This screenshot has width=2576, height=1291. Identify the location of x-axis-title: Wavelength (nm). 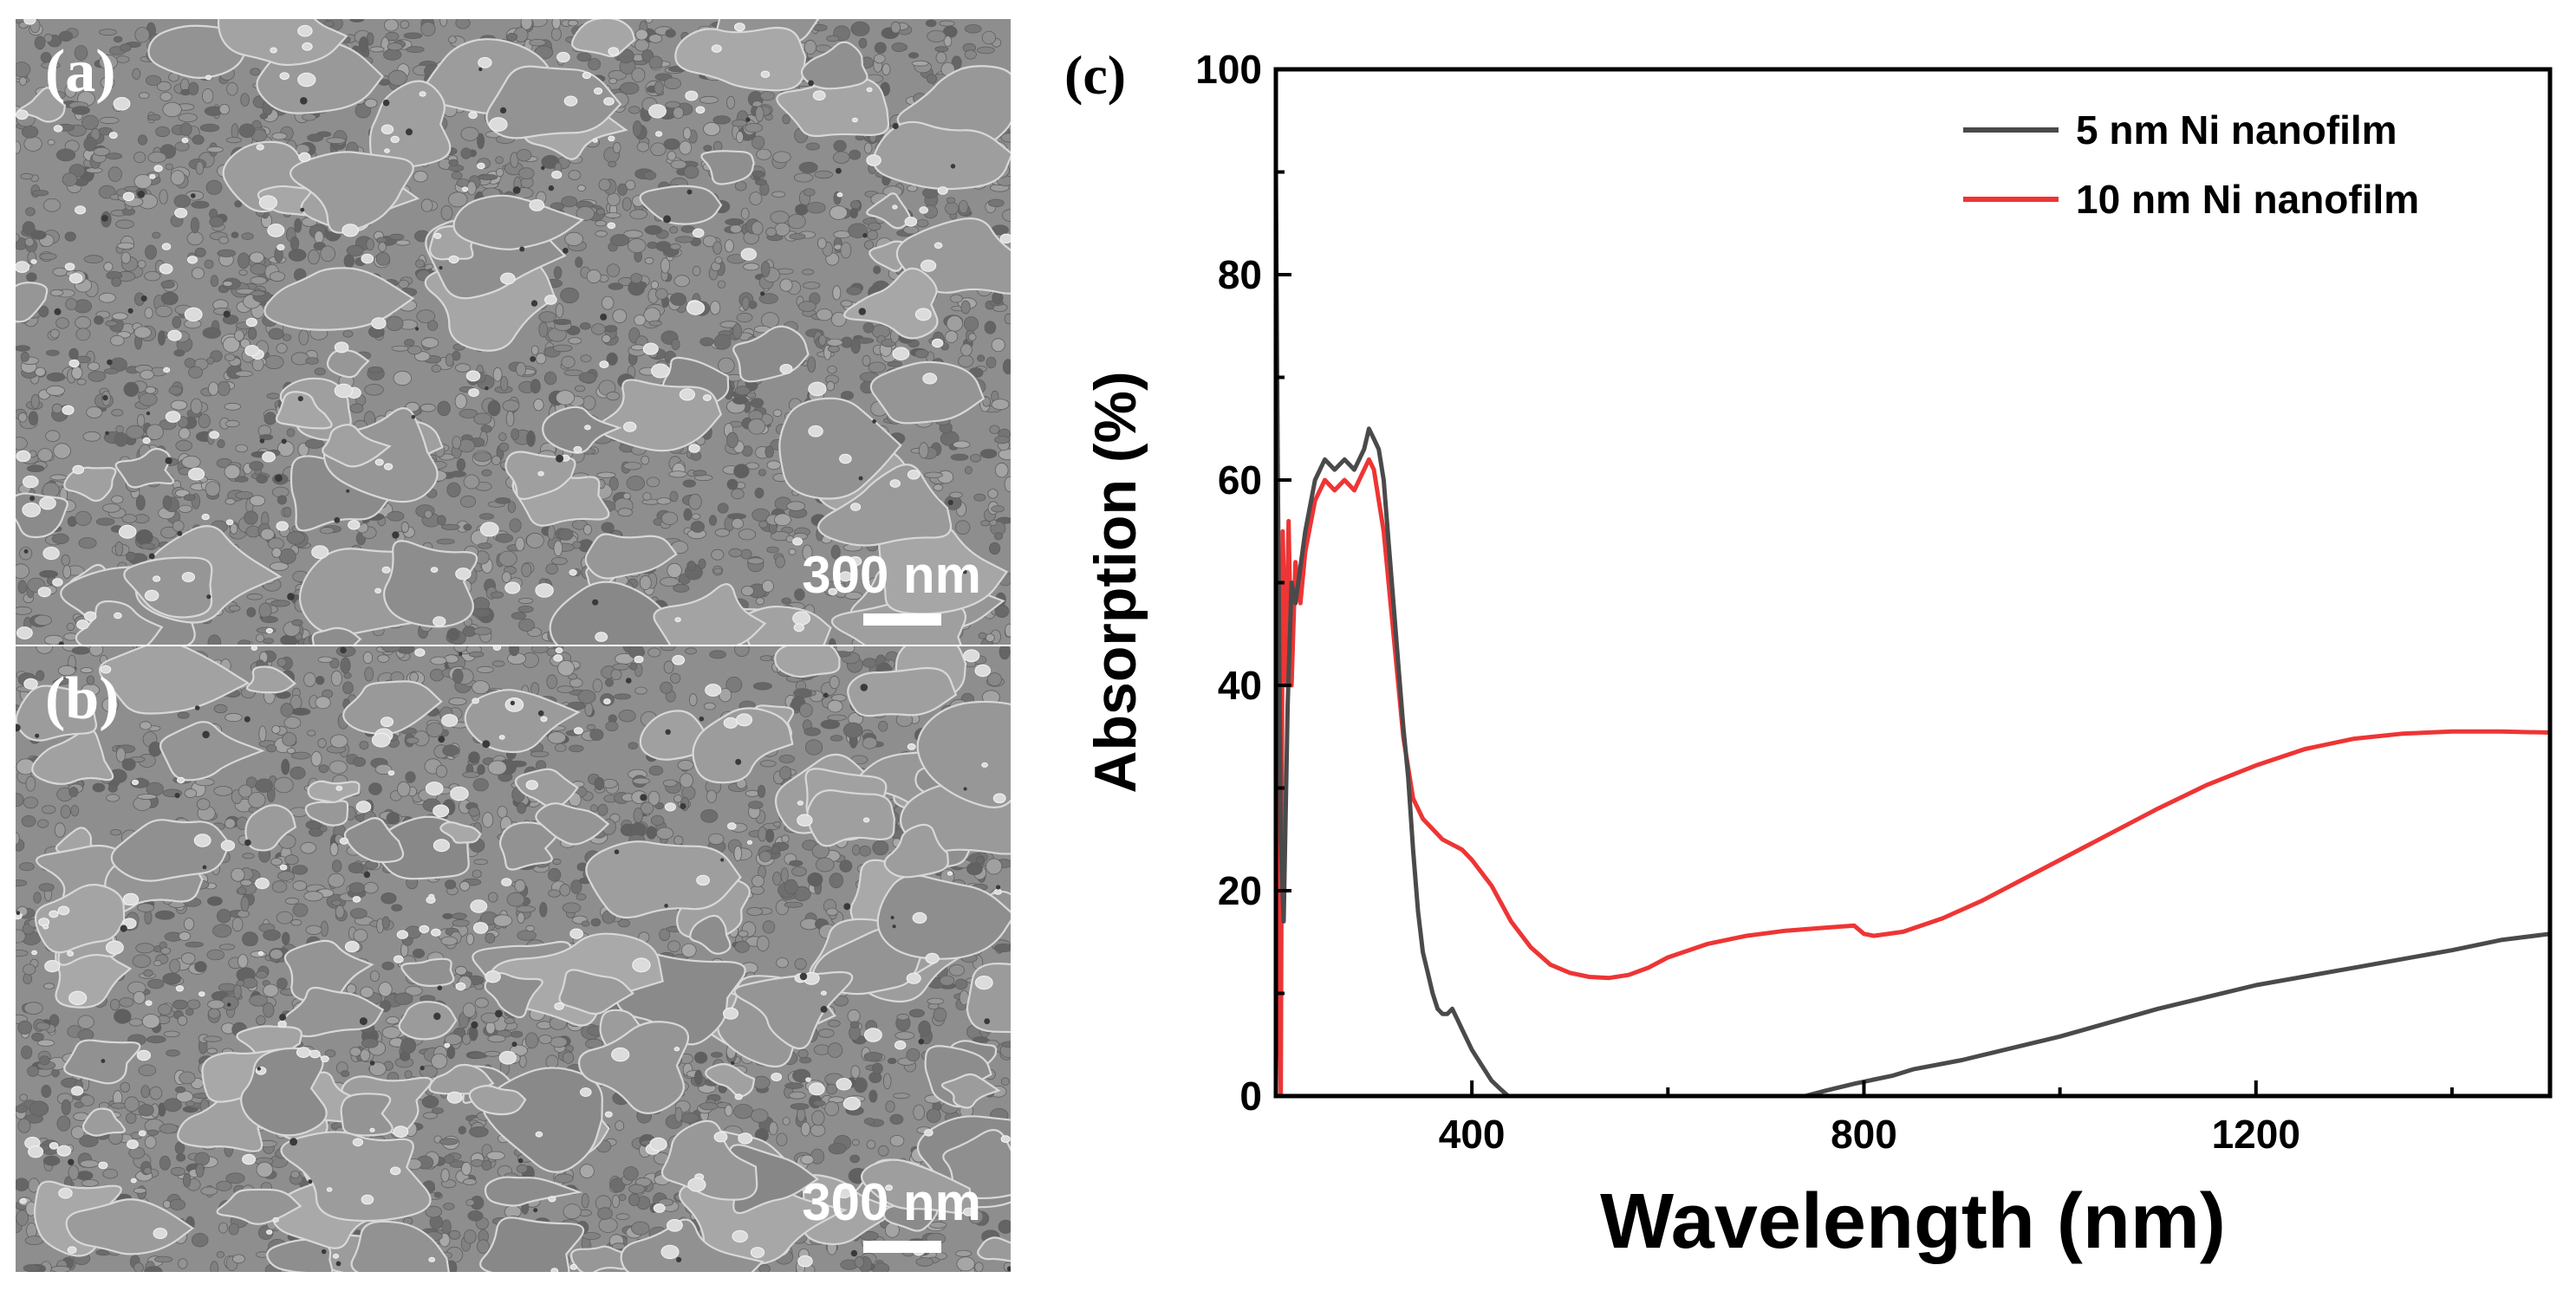
(1913, 1221).